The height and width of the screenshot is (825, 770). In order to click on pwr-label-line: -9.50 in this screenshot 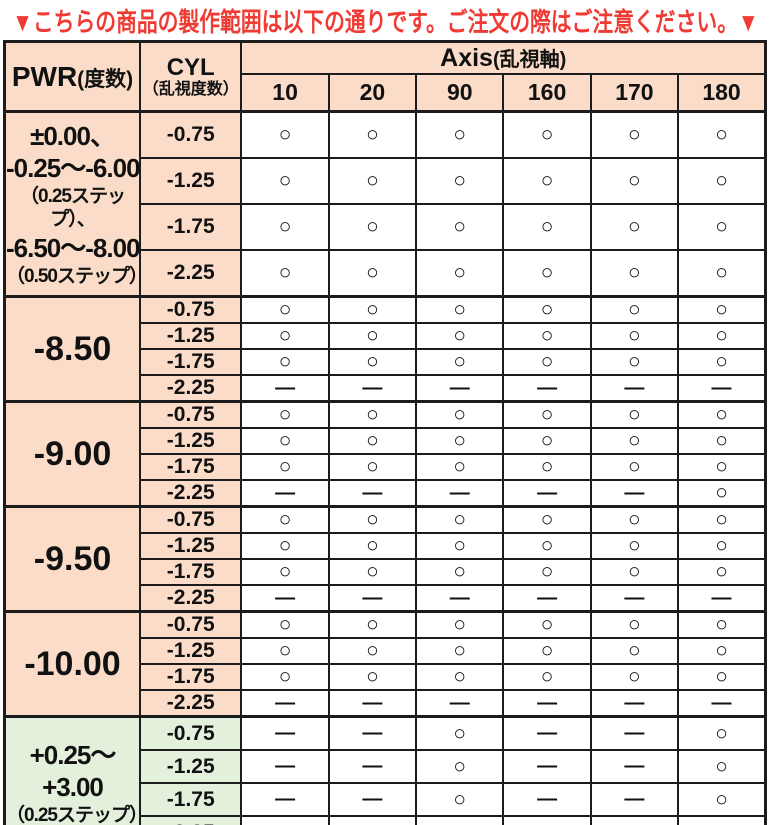, I will do `click(72, 558)`.